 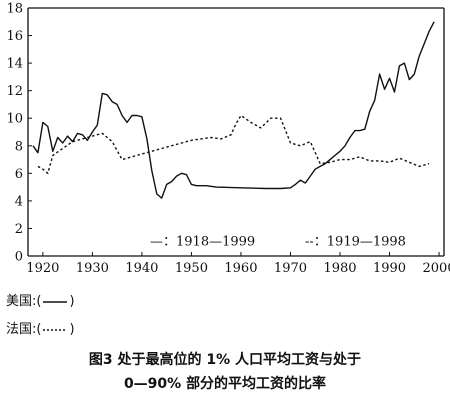 I want to click on france-note: 法国:(), so click(x=40, y=327).